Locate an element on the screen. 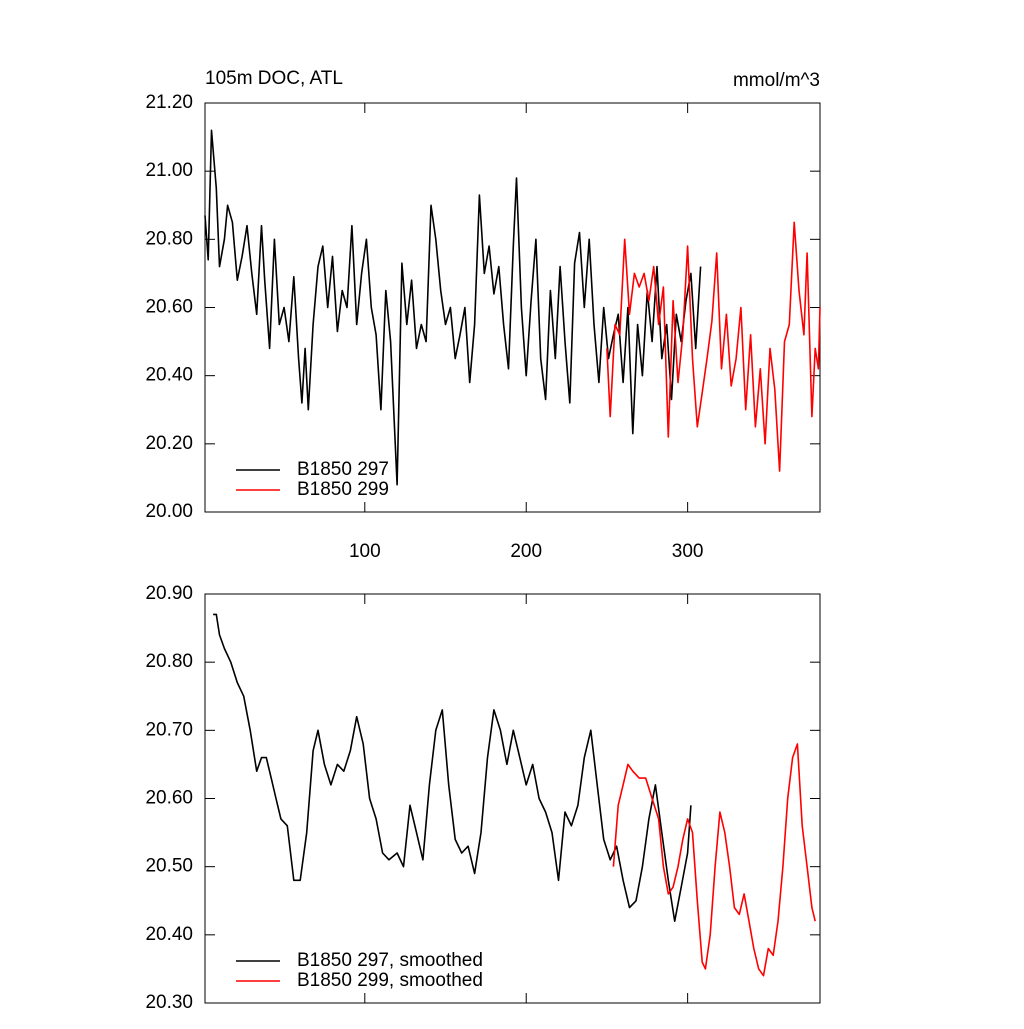 Image resolution: width=1024 pixels, height=1029 pixels. y-tick-label: 20.90 is located at coordinates (169, 593).